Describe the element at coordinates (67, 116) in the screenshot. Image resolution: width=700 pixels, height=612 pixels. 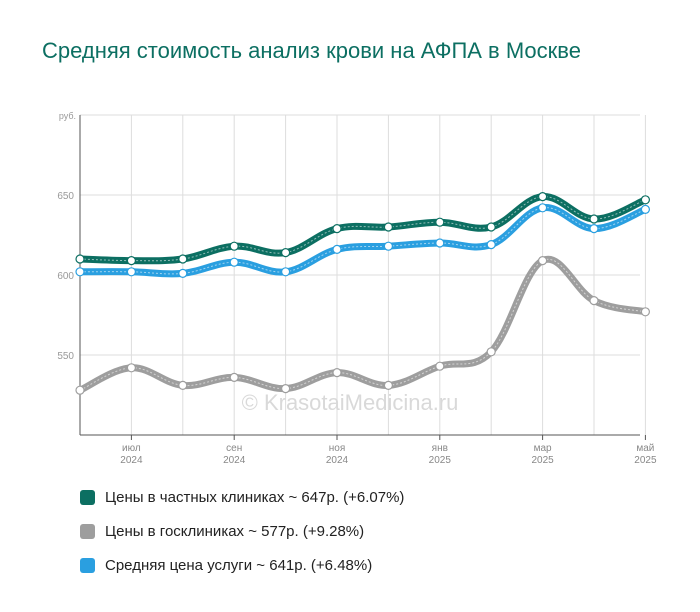
I see `y-unit-label: руб.` at that location.